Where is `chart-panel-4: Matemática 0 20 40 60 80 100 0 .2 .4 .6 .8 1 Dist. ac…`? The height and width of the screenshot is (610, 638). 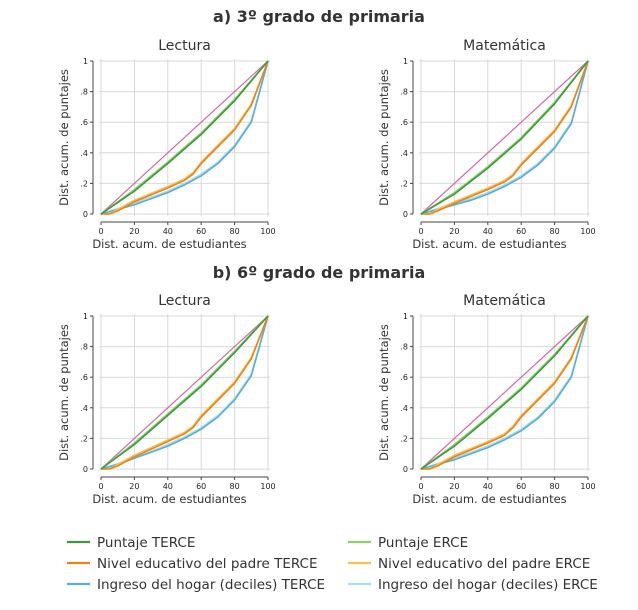
chart-panel-4: Matemática 0 20 40 60 80 100 0 .2 .4 .6 .8 1 Dist. ac… is located at coordinates (486, 399).